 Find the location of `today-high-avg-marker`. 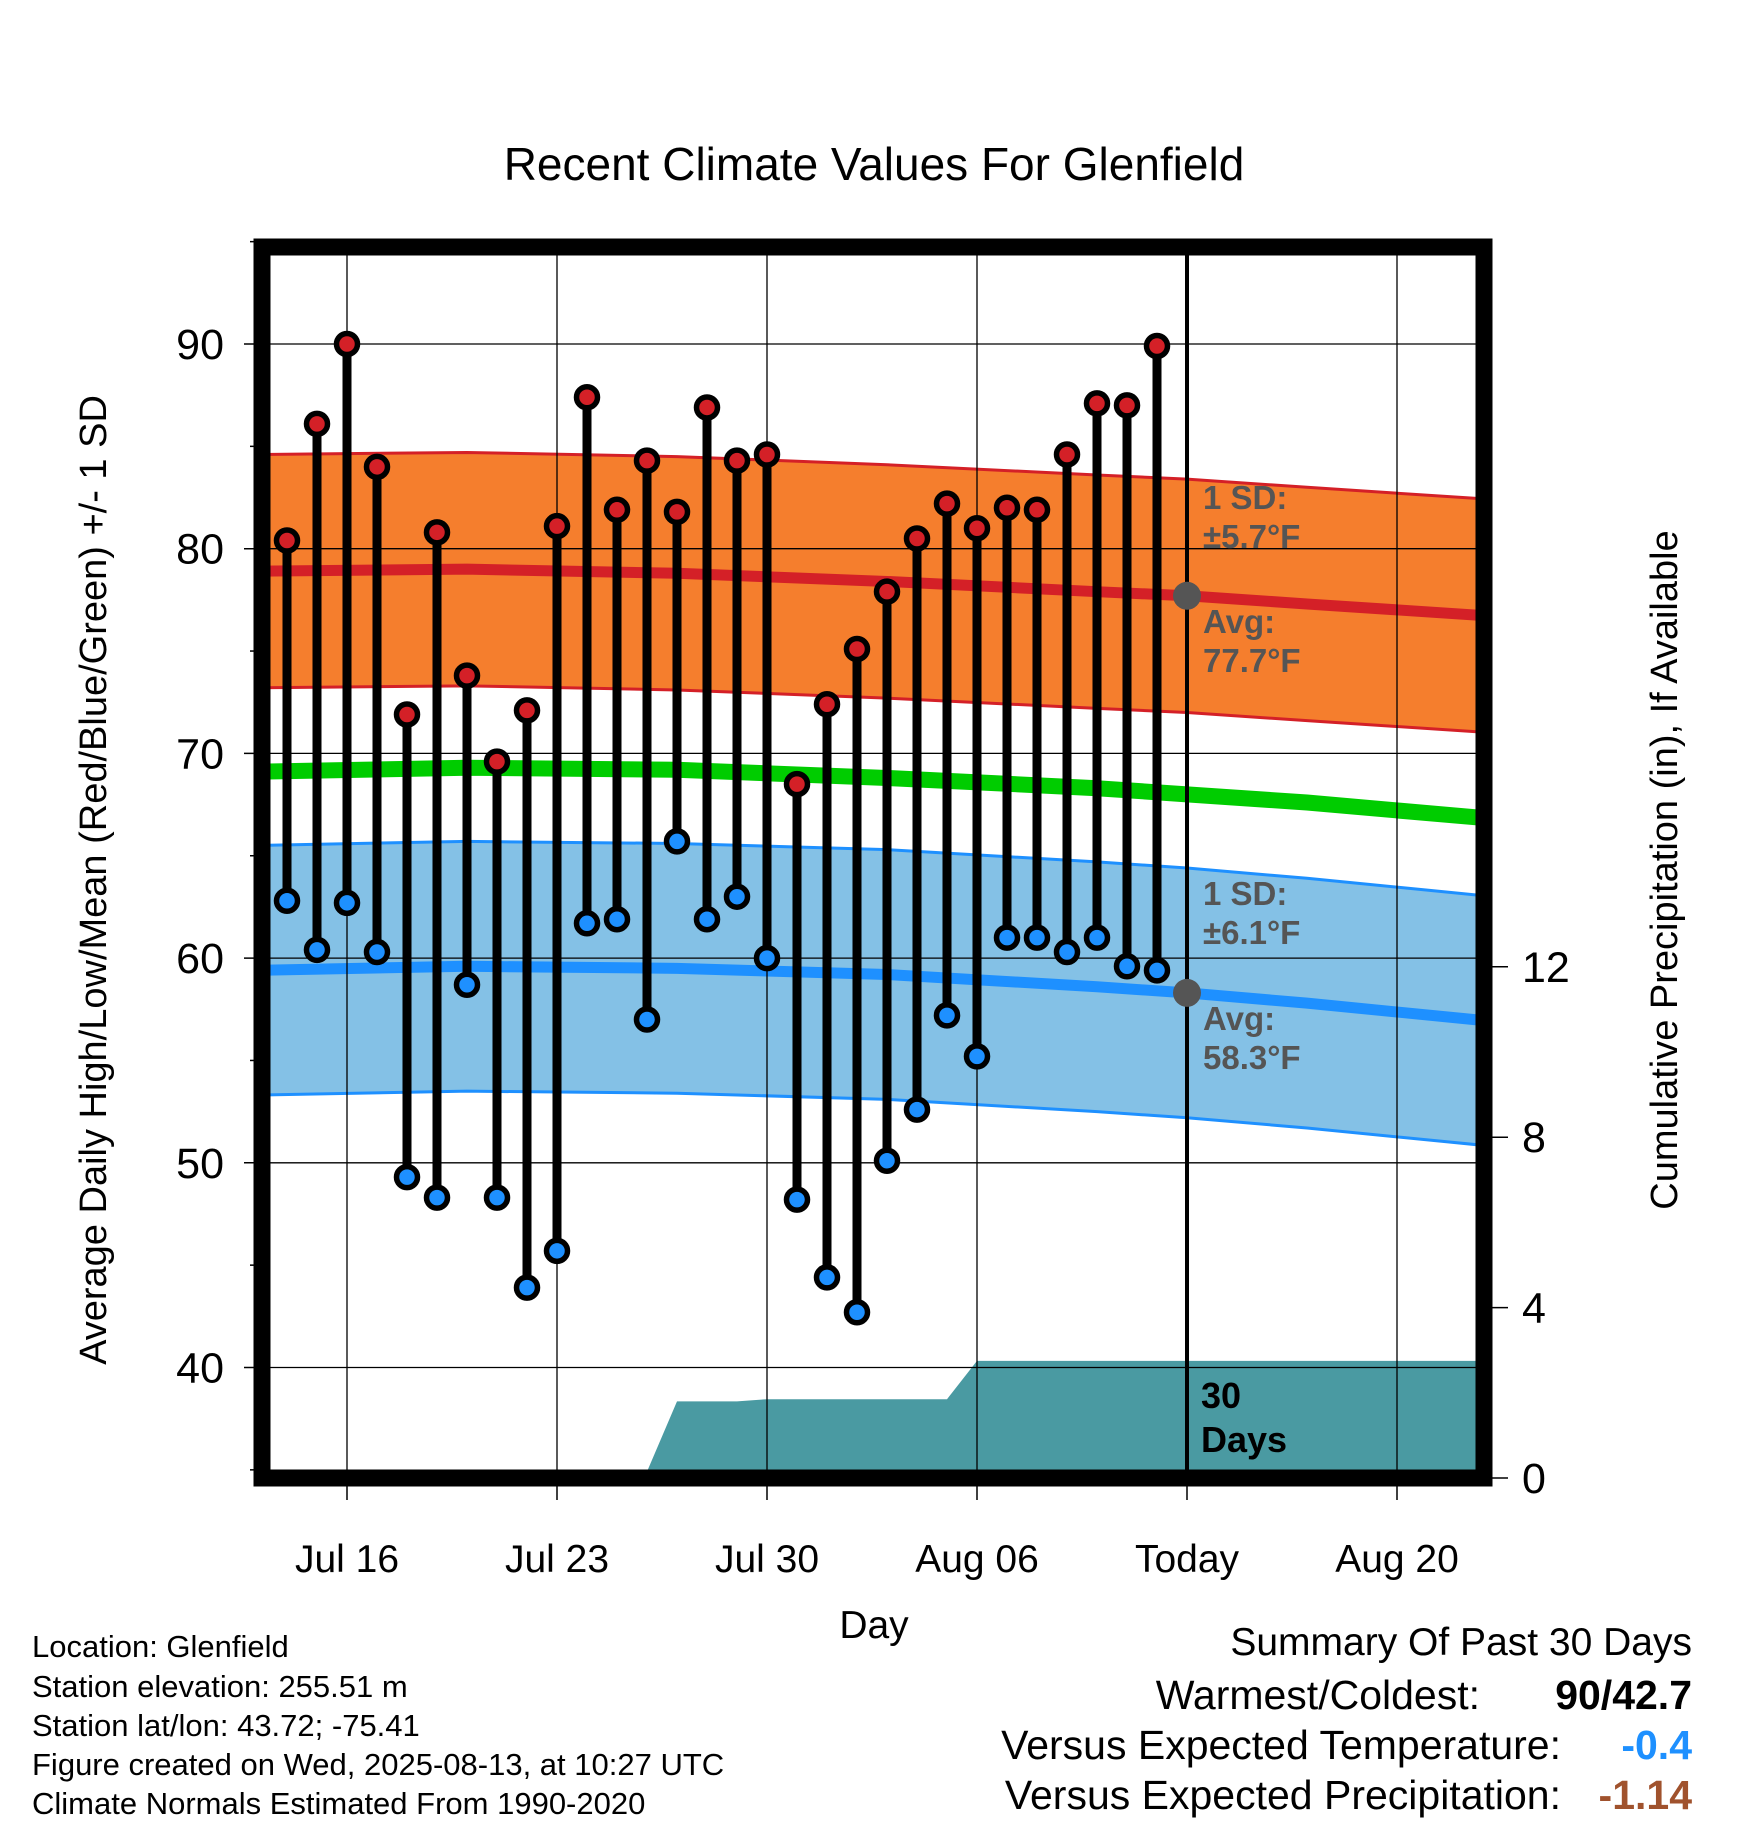

today-high-avg-marker is located at coordinates (1187, 595).